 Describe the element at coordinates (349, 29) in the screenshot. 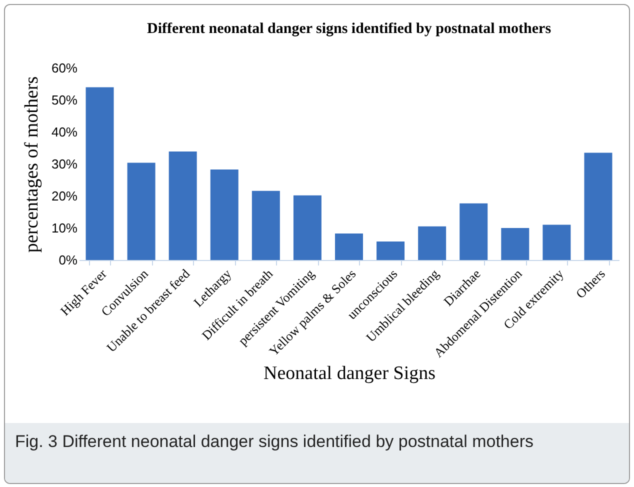

I see `chart-title: Different neonatal danger signs identified by postnatal mothers` at that location.